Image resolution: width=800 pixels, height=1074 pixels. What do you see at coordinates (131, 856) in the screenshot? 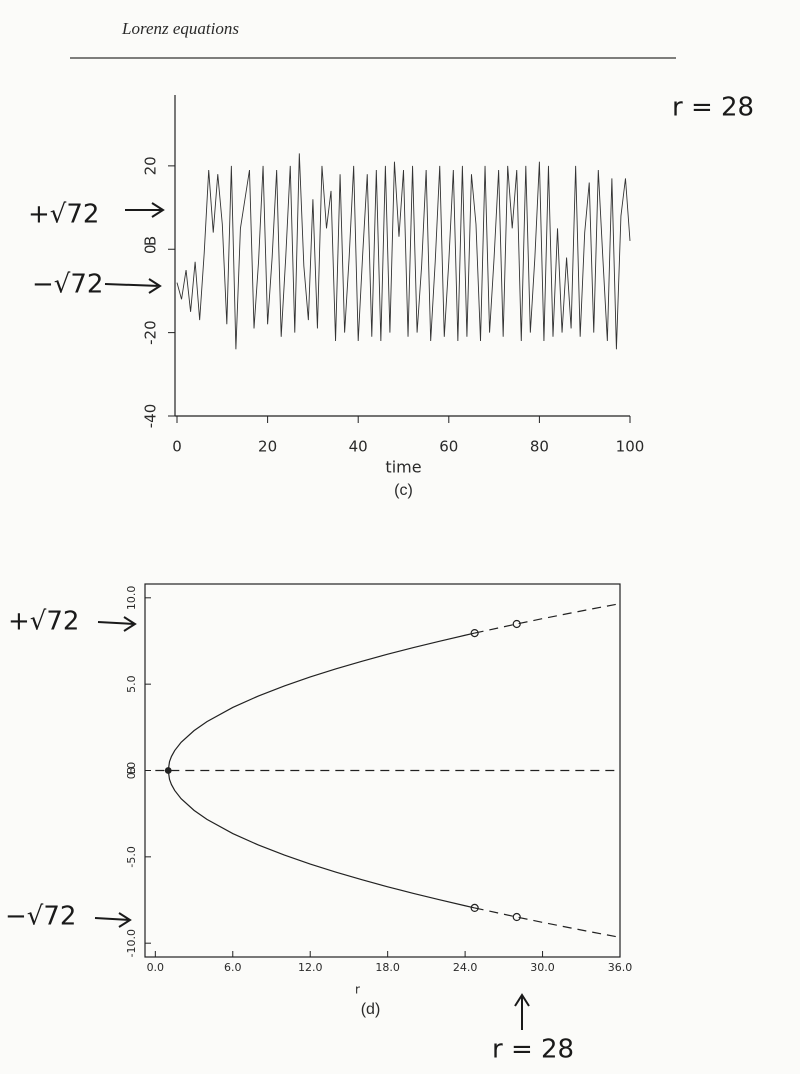
I see `y-tick-label: -5.0` at bounding box center [131, 856].